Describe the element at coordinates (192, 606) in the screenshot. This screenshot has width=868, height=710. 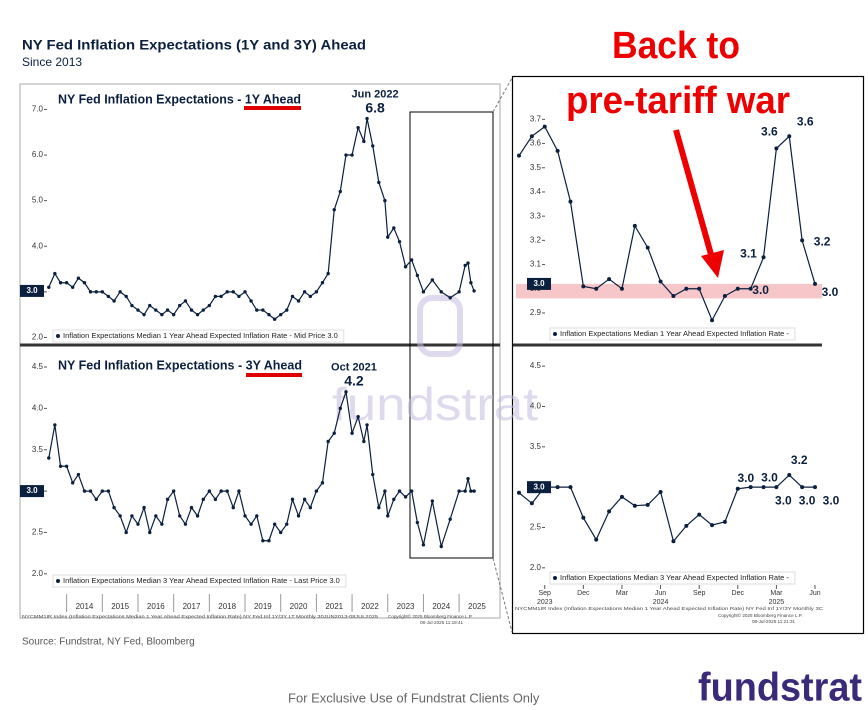
I see `x-tick-label: 2017` at that location.